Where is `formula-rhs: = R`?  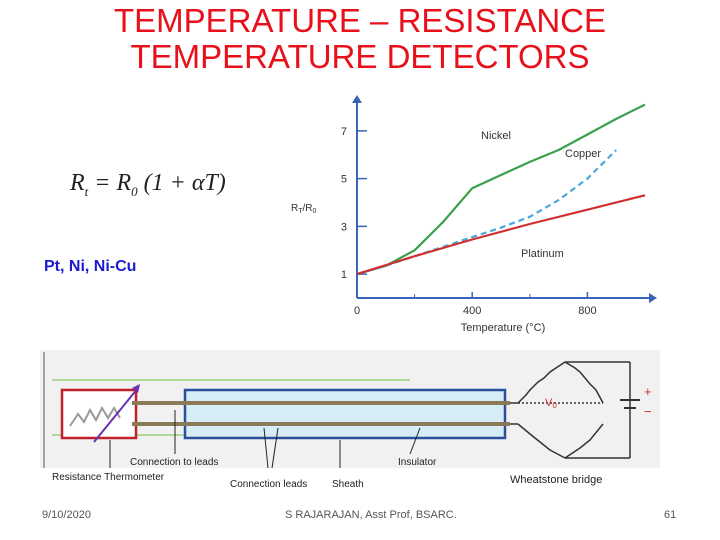 formula-rhs: = R is located at coordinates (113, 183).